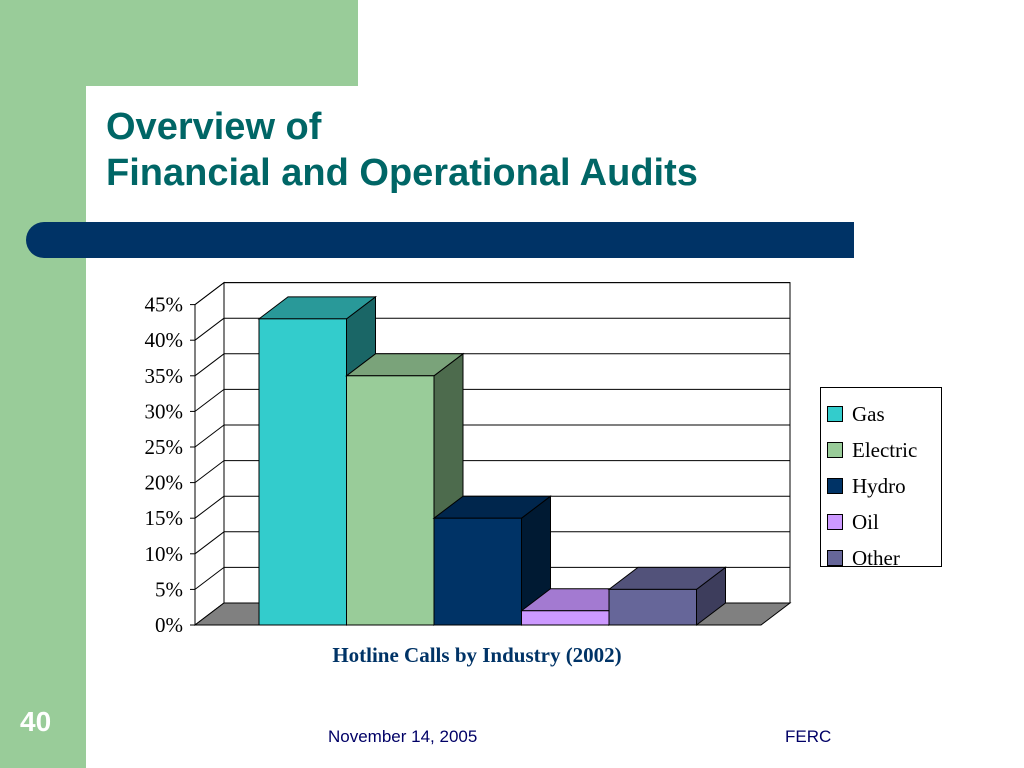  Describe the element at coordinates (164, 305) in the screenshot. I see `y-tick-label: 45%` at that location.